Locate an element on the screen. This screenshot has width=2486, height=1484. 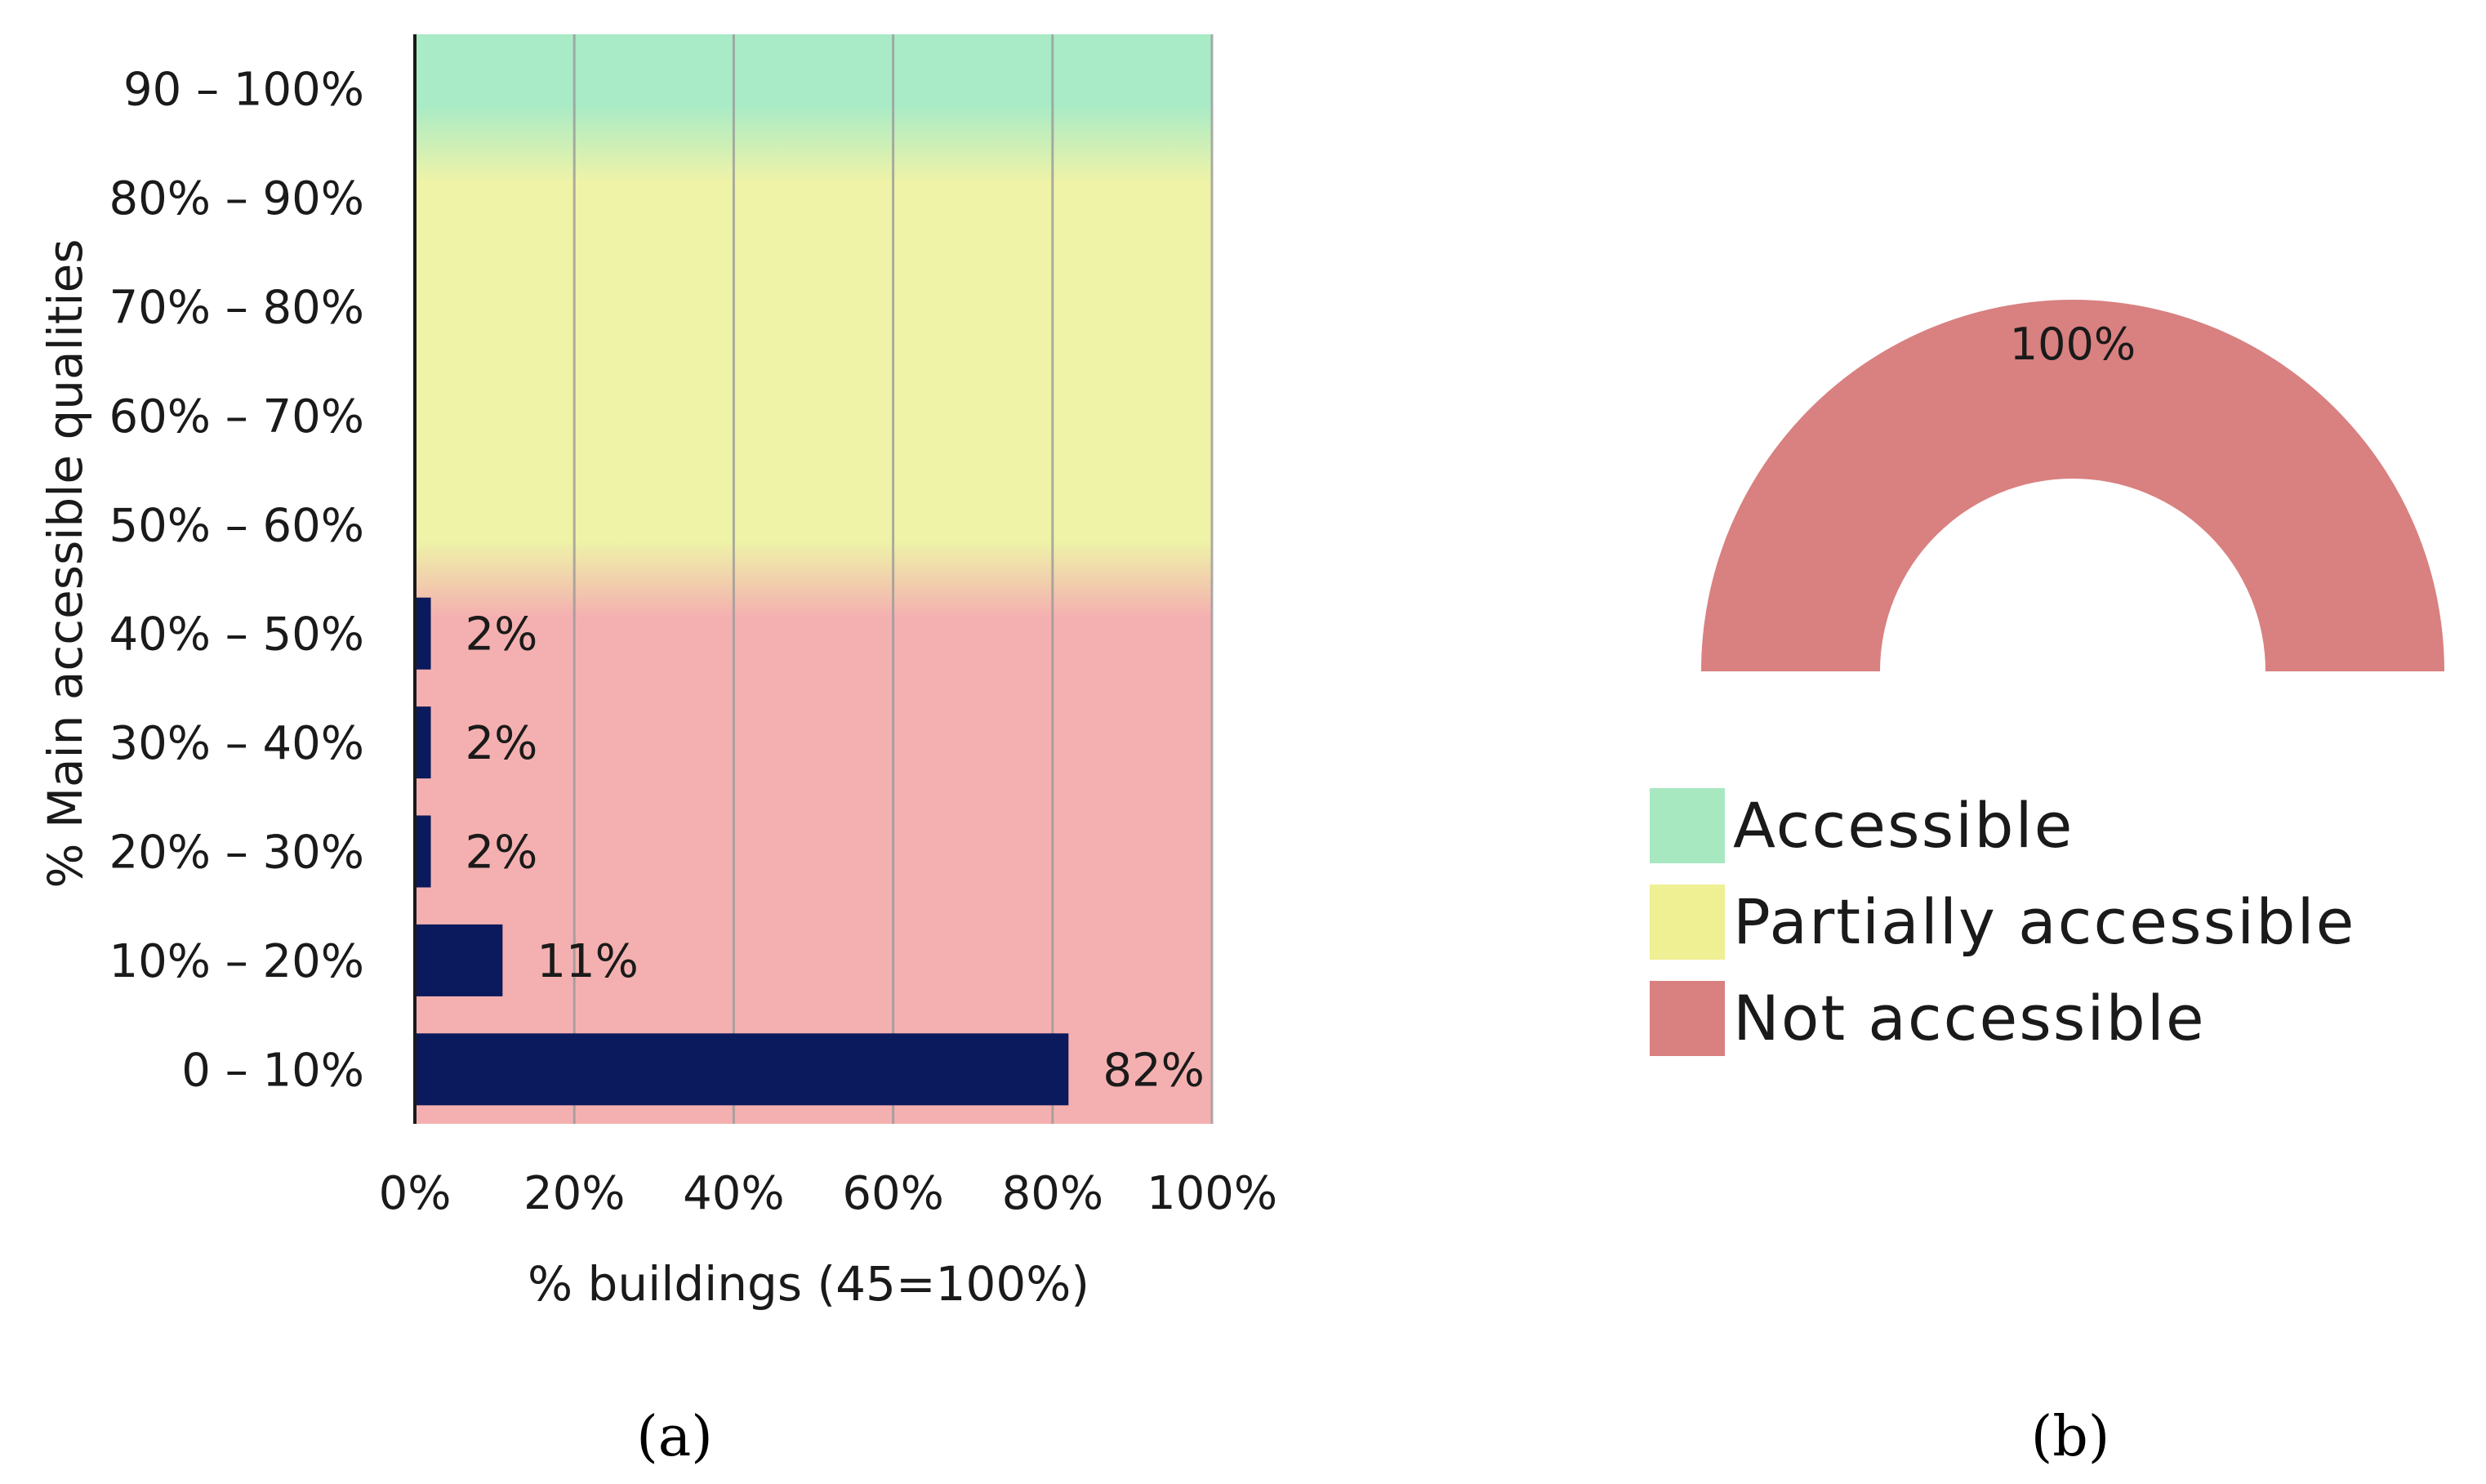
x-tick-label-0: 0% is located at coordinates (415, 1193).